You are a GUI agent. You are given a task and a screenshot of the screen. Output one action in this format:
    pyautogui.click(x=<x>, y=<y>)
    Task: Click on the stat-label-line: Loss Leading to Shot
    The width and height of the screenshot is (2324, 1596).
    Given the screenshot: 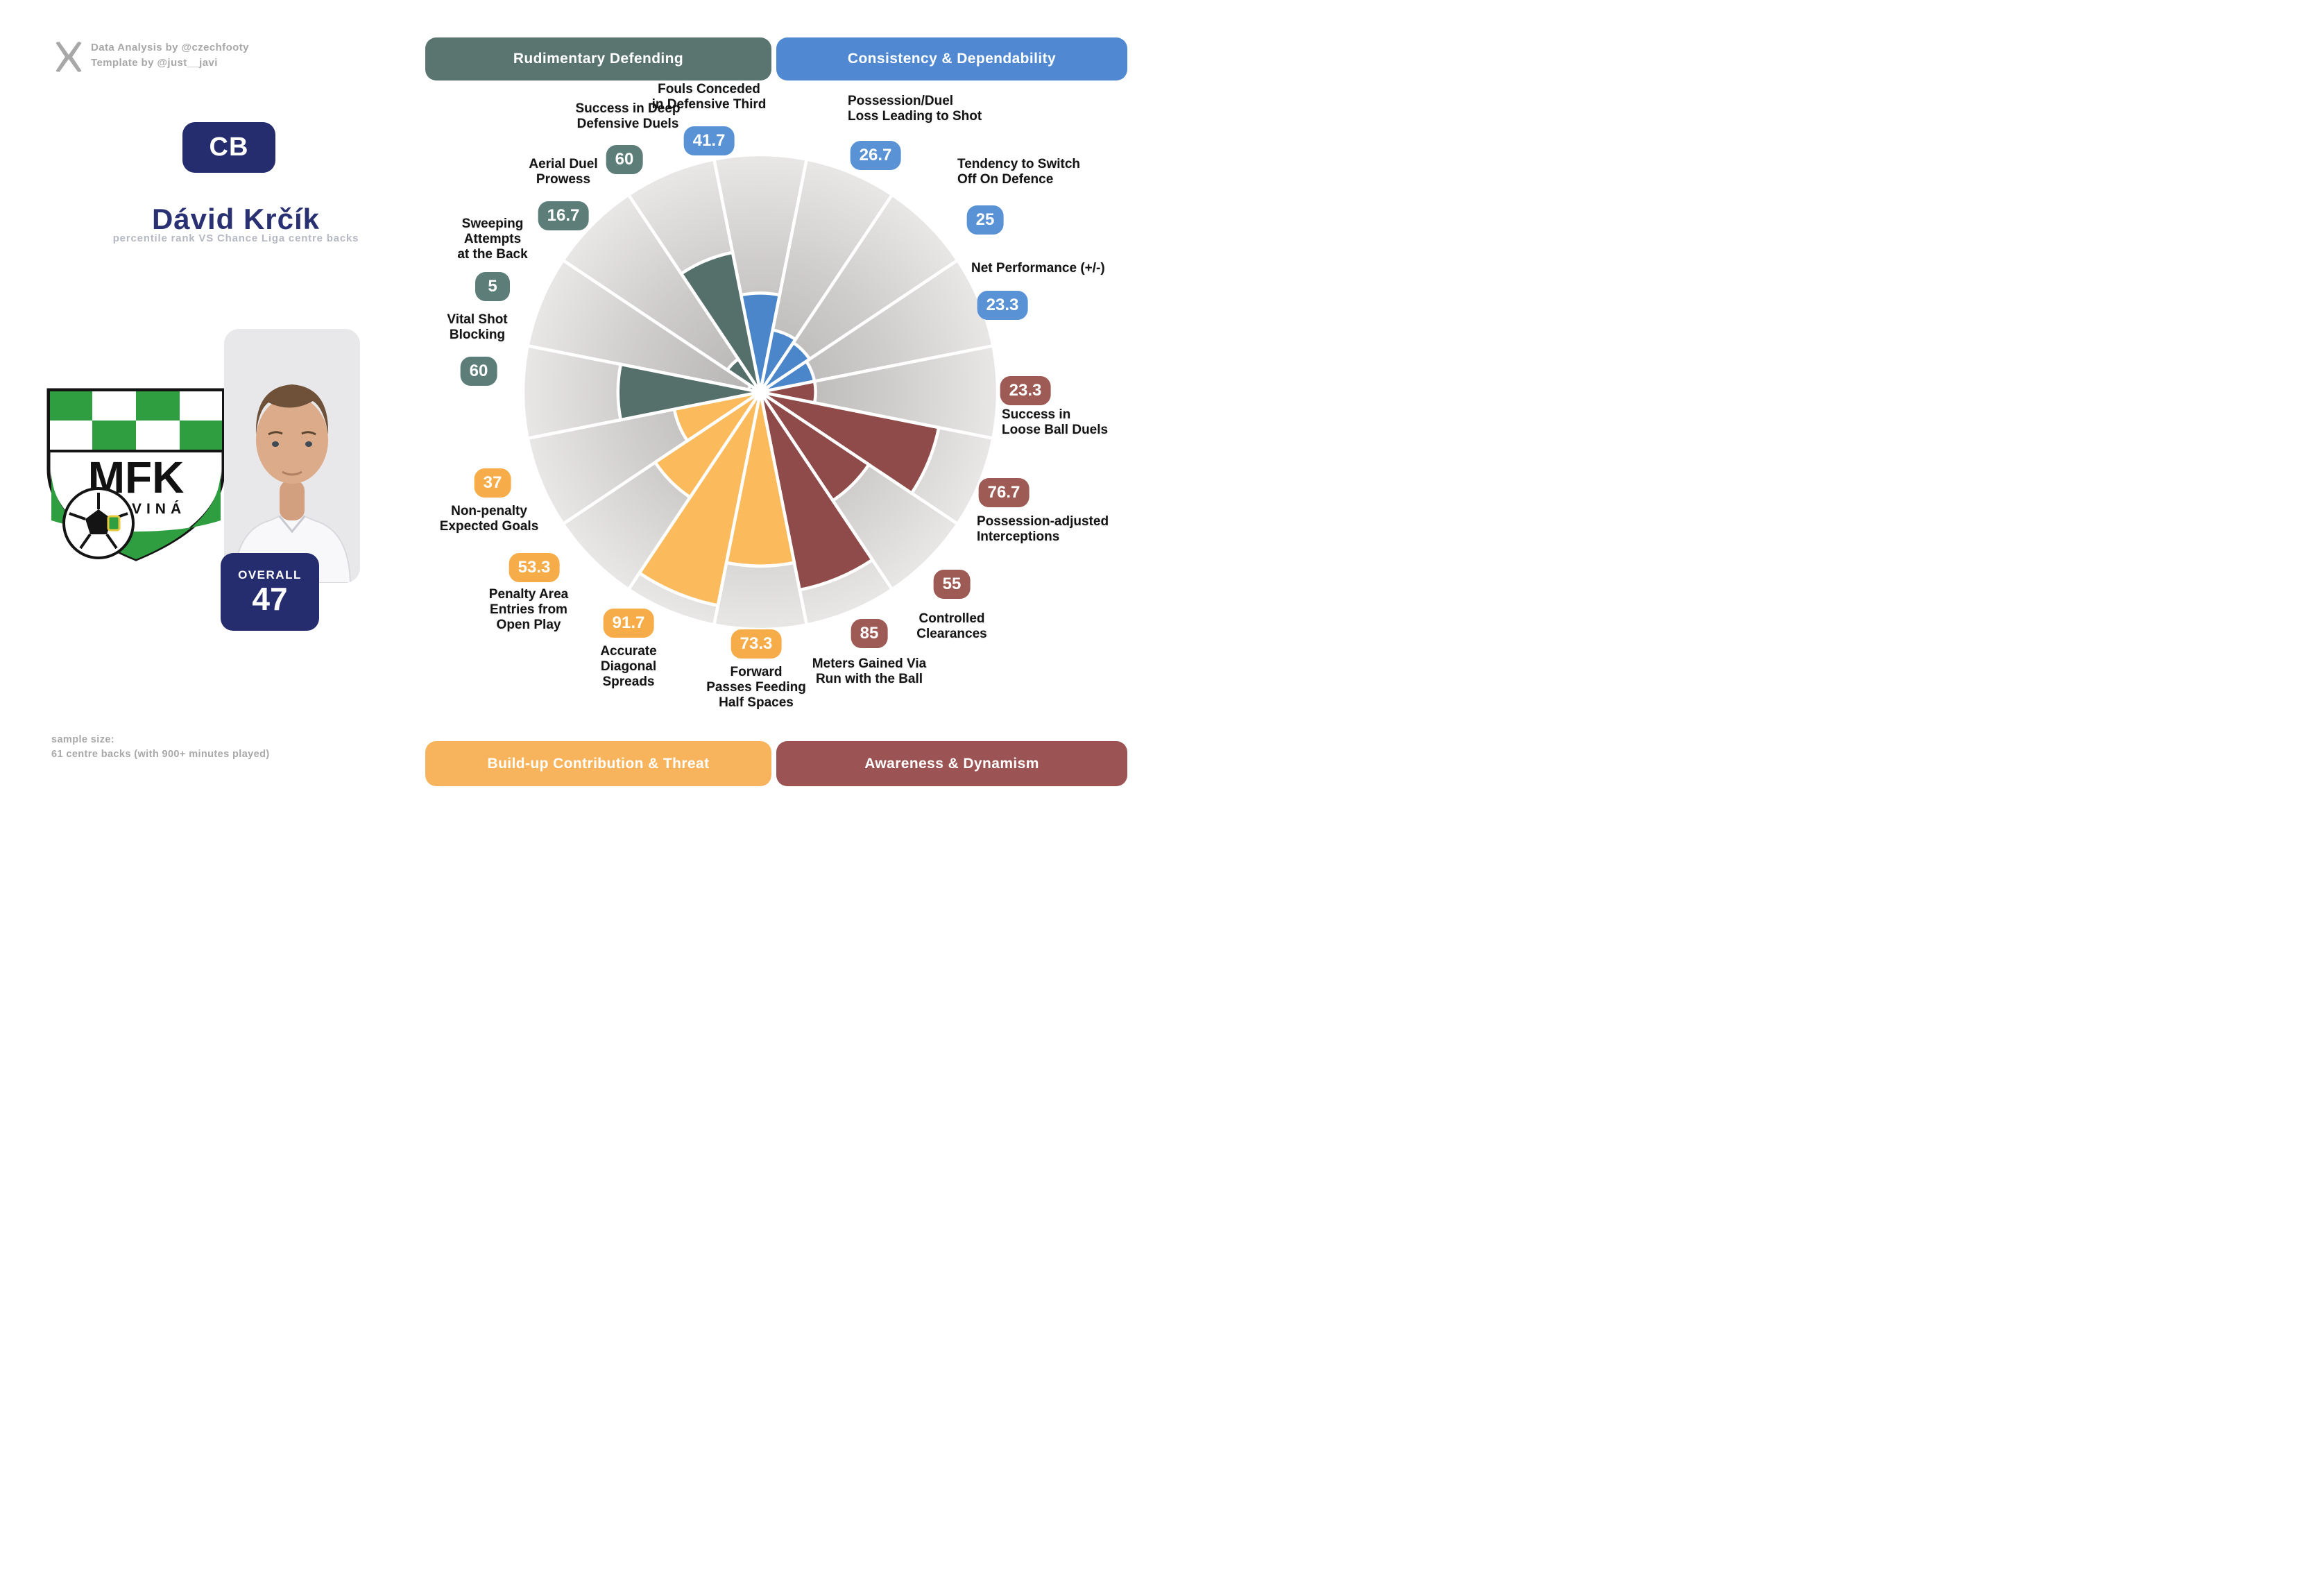 What is the action you would take?
    pyautogui.click(x=915, y=116)
    